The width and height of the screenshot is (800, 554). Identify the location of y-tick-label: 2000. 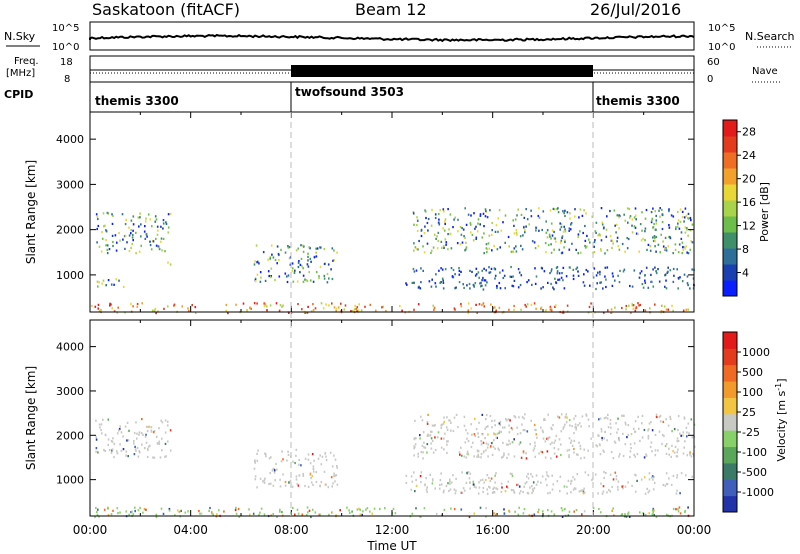
(70, 435).